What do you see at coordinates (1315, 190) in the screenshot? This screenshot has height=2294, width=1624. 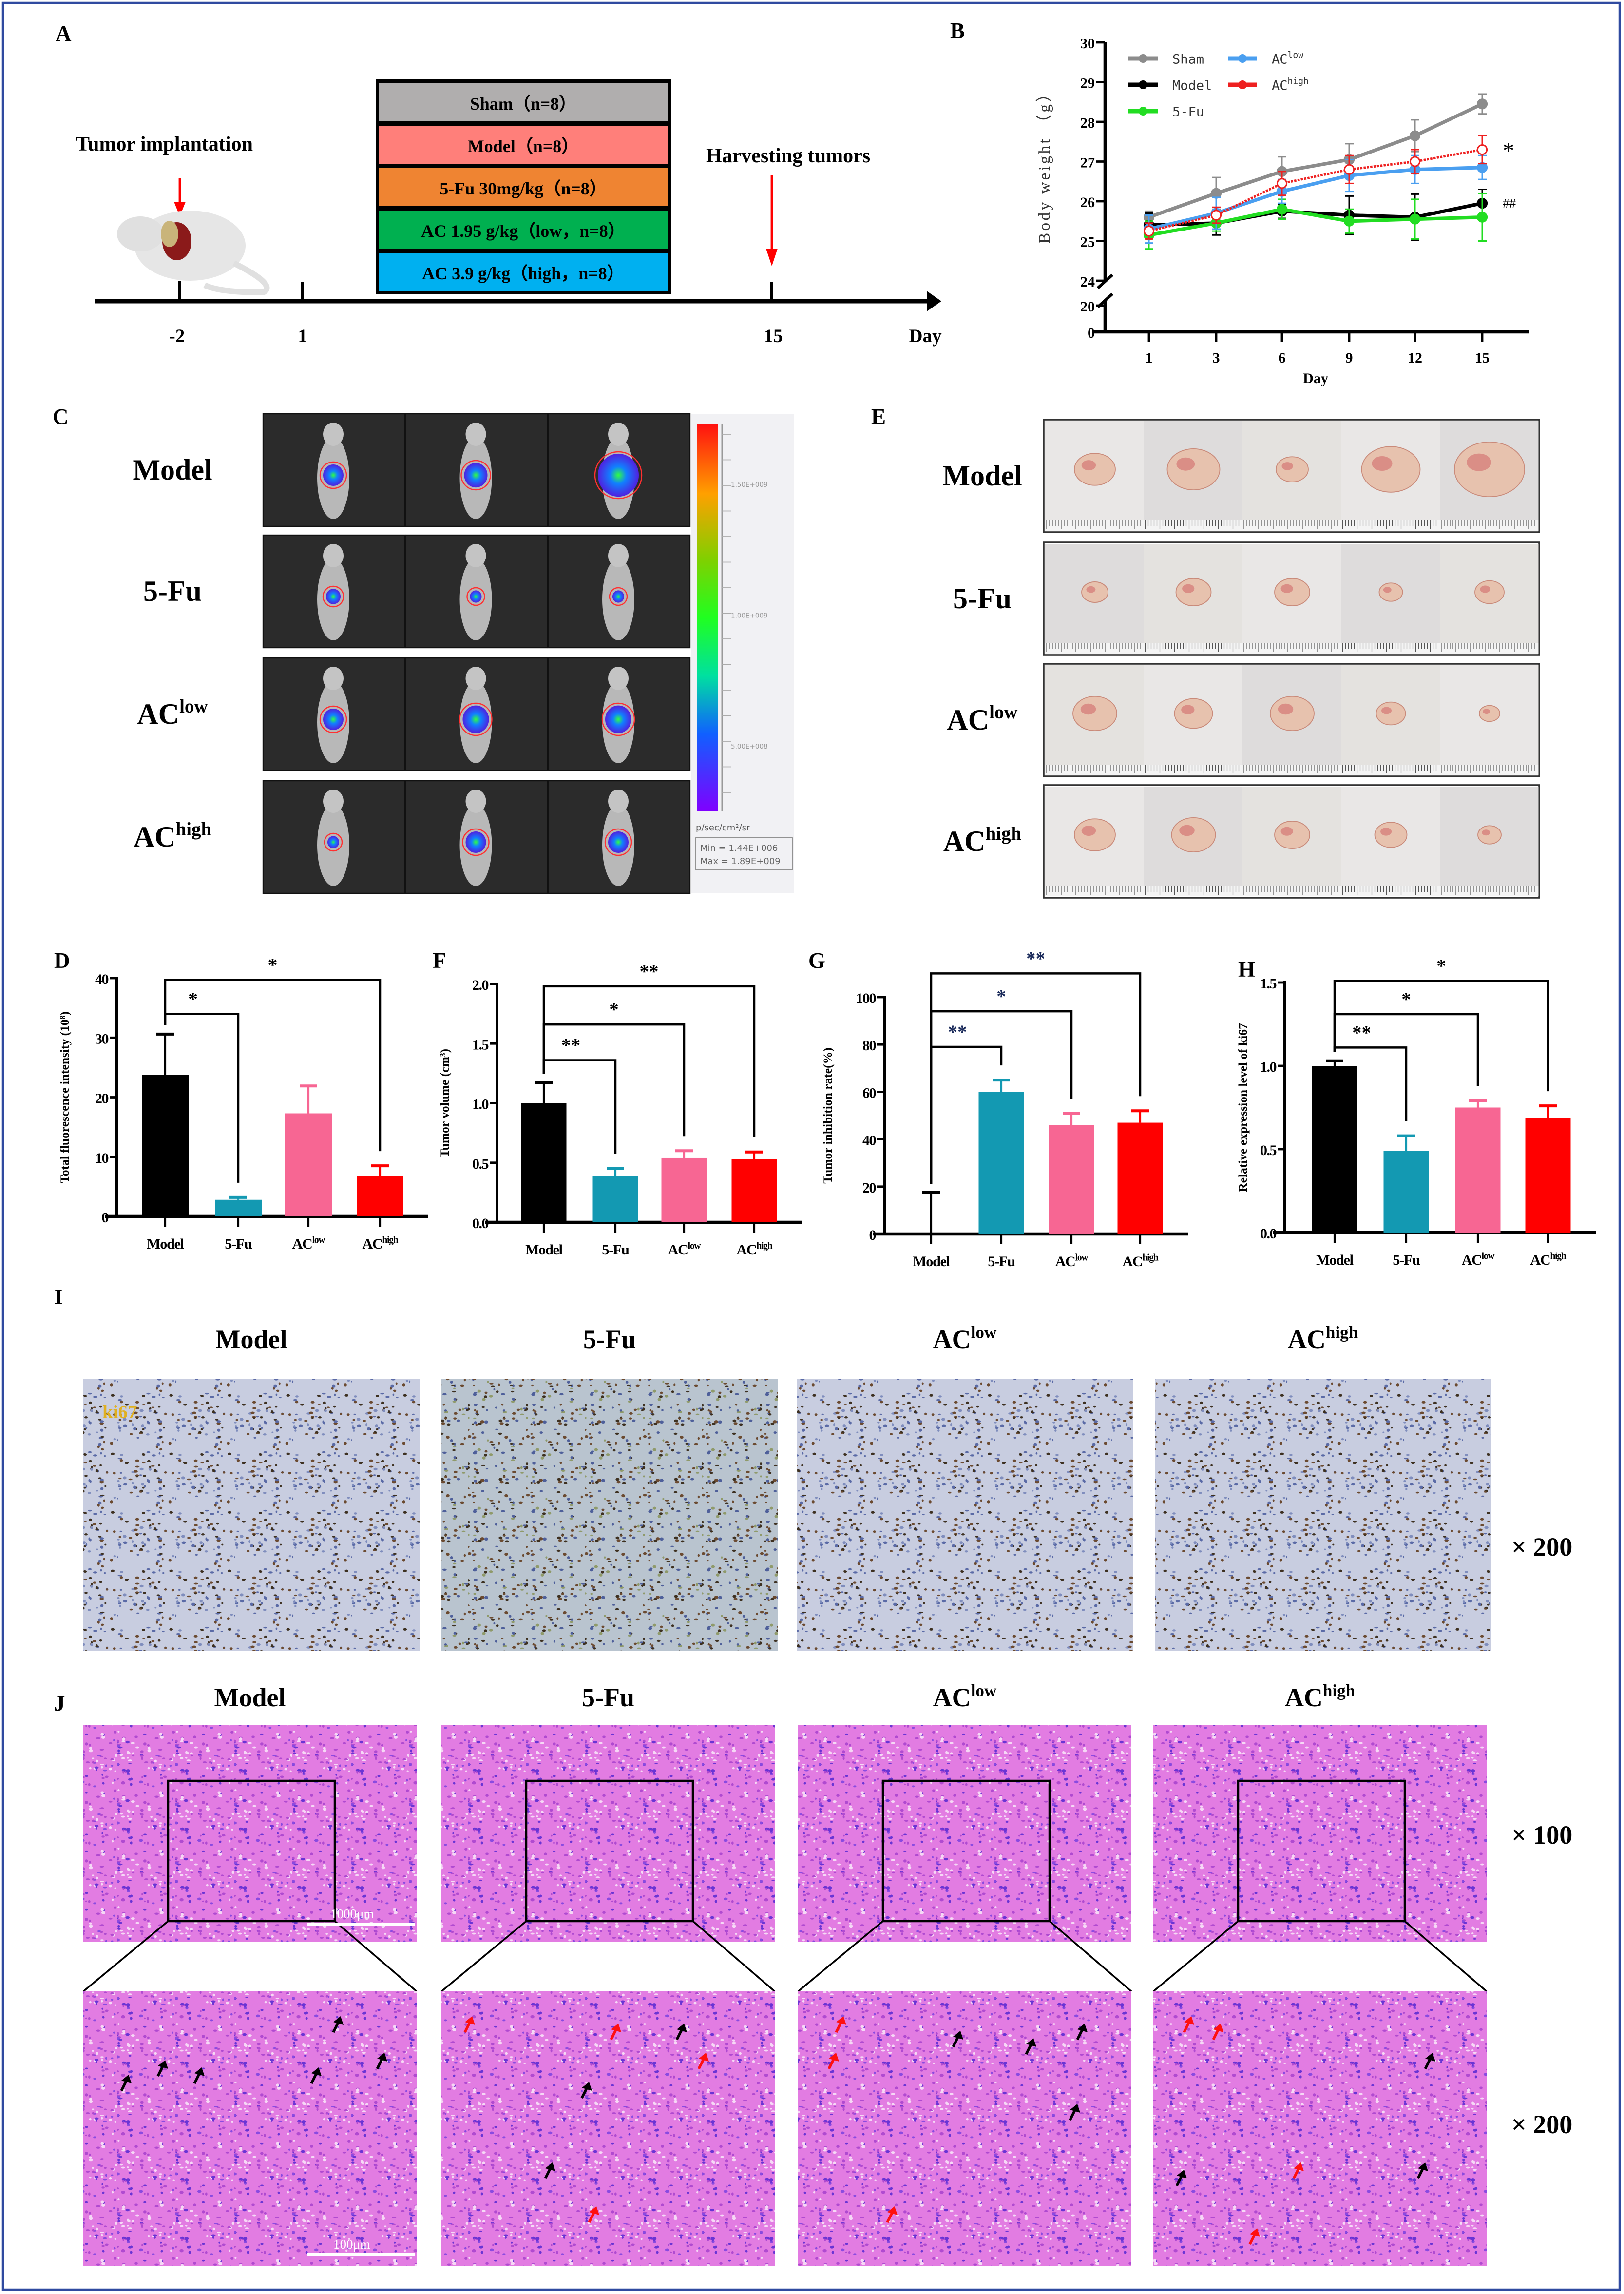 I see `series-line` at bounding box center [1315, 190].